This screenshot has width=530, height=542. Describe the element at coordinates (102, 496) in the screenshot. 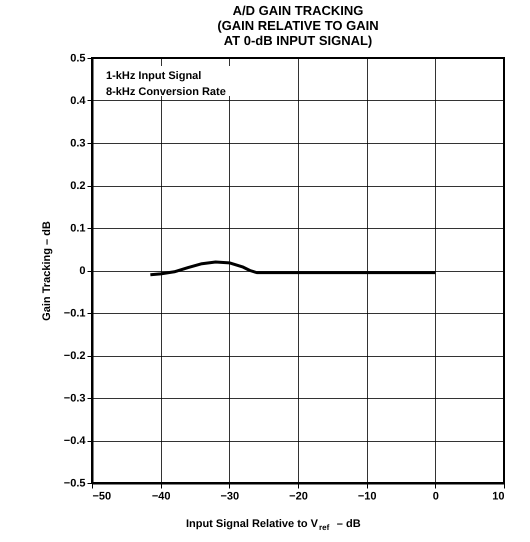

I see `x-tick-label: −50` at that location.